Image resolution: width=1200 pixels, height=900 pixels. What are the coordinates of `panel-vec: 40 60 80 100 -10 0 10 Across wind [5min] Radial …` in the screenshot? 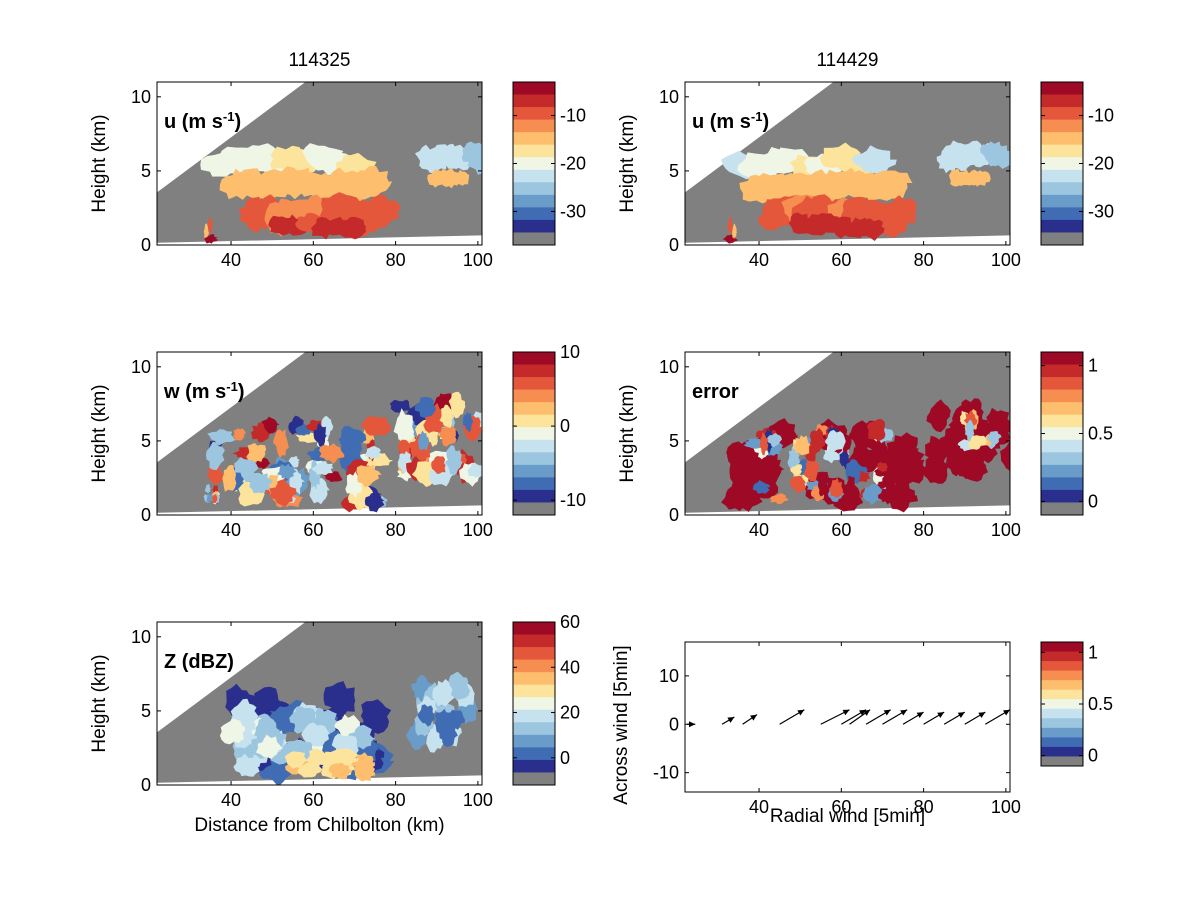 It's located at (816, 734).